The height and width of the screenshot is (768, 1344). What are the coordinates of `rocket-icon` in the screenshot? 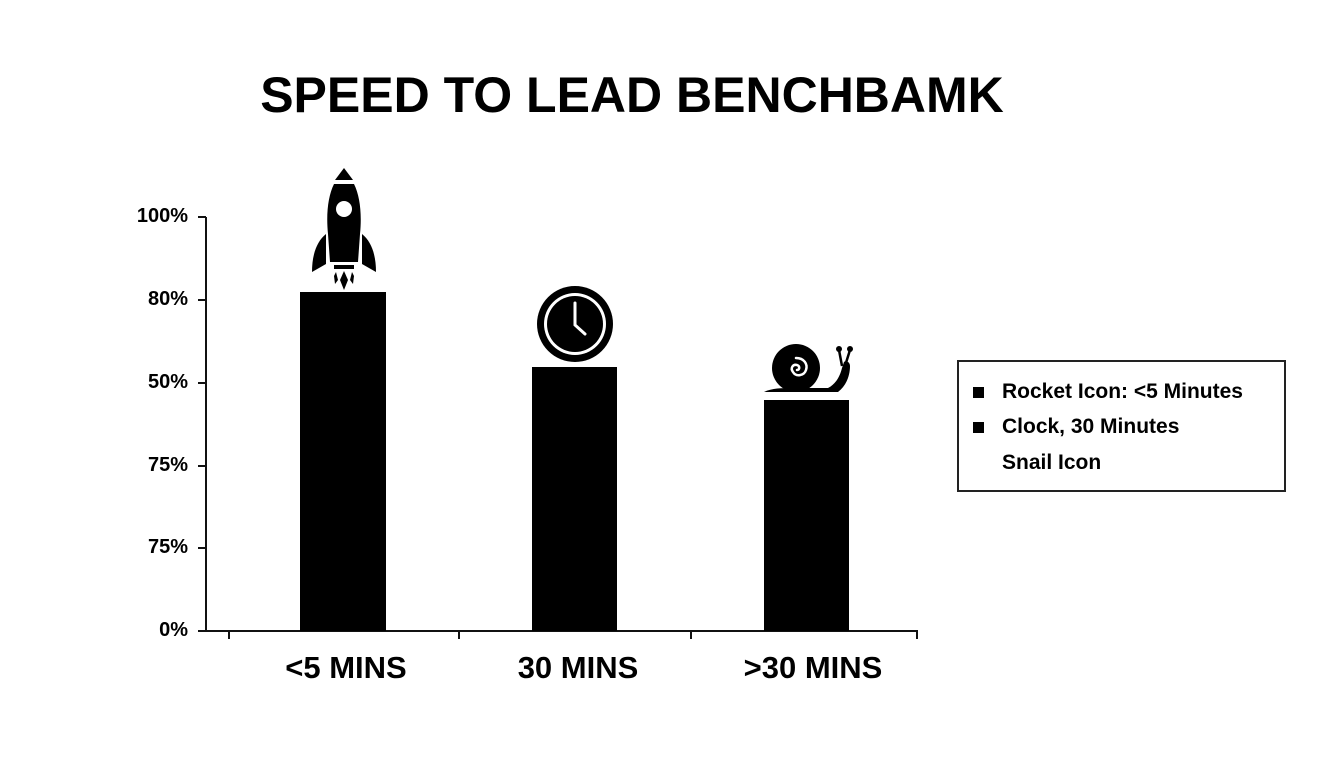 It's located at (344, 229).